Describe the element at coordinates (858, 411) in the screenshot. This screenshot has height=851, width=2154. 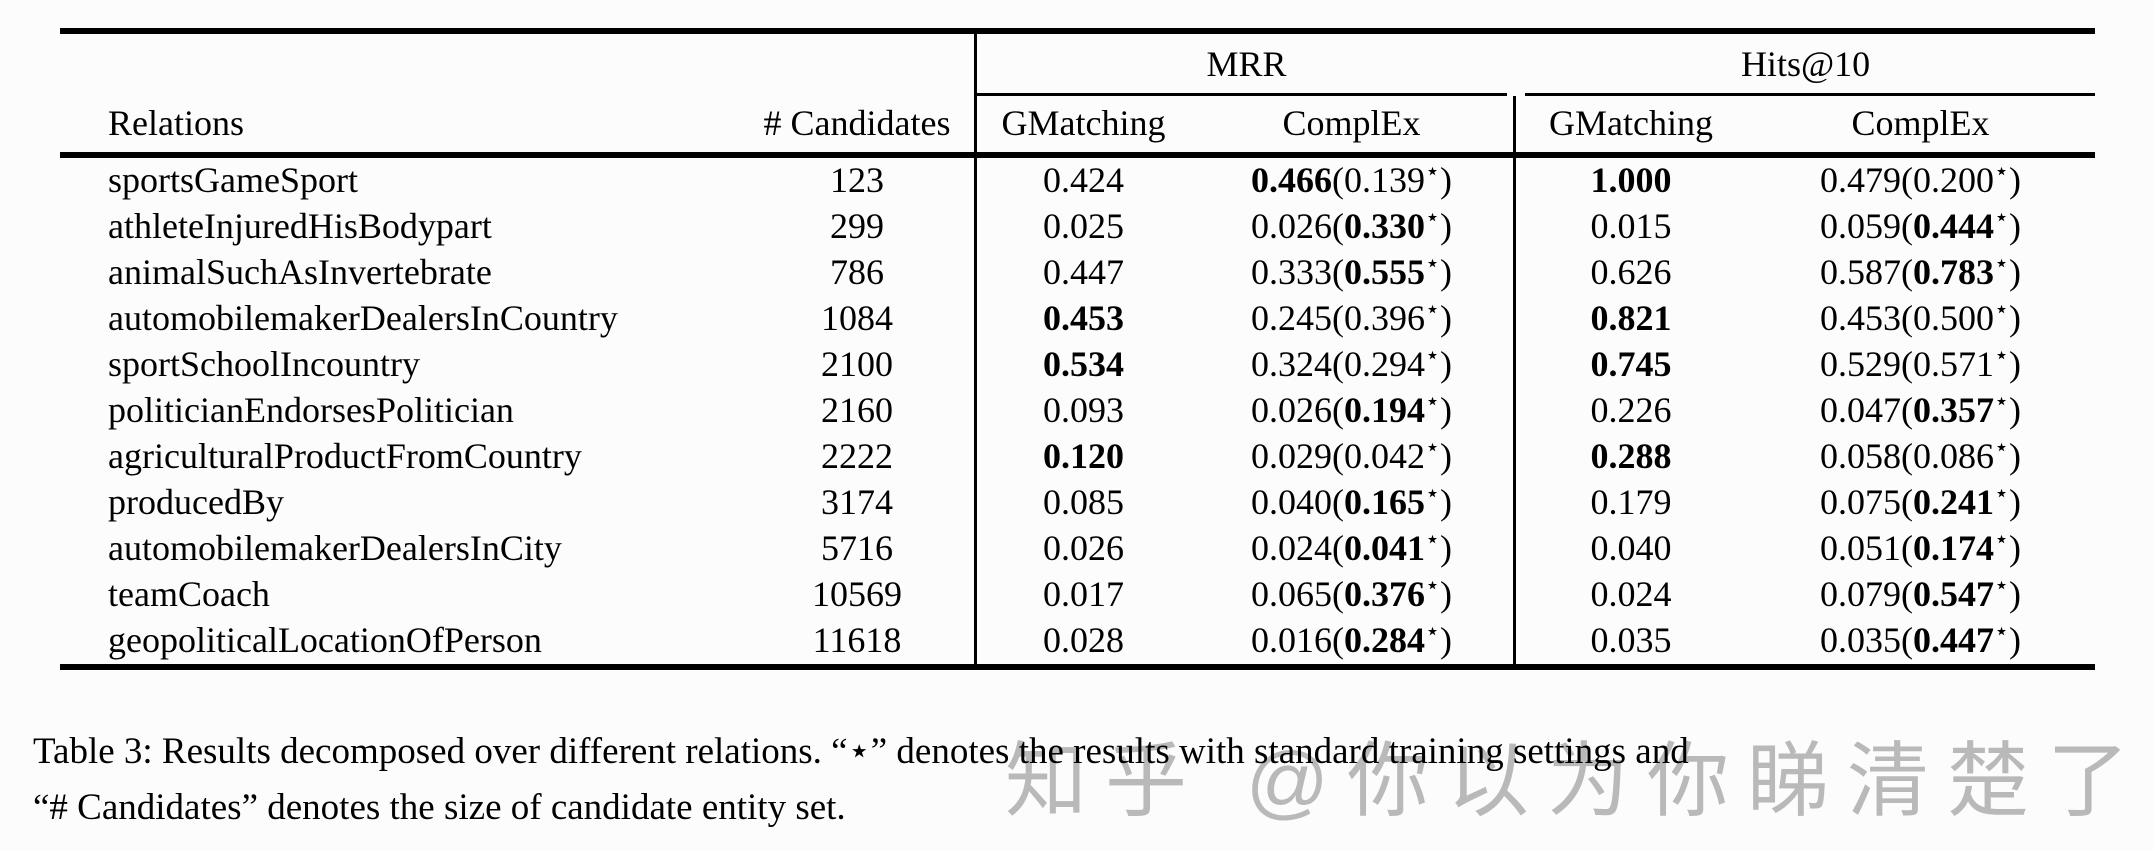
I see `candidates-count-cell: 2160` at that location.